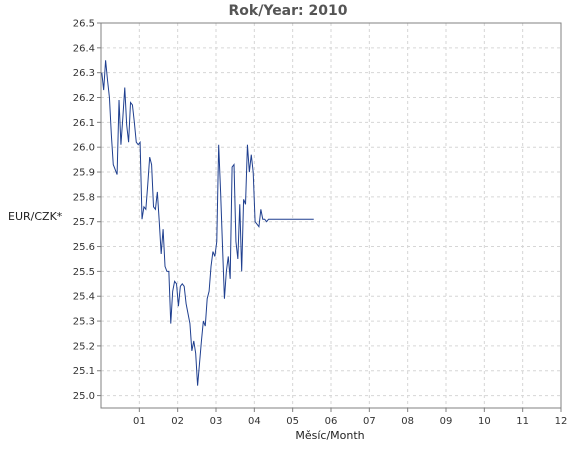 The width and height of the screenshot is (576, 450). What do you see at coordinates (84, 98) in the screenshot?
I see `y-tick-label: 26.2` at bounding box center [84, 98].